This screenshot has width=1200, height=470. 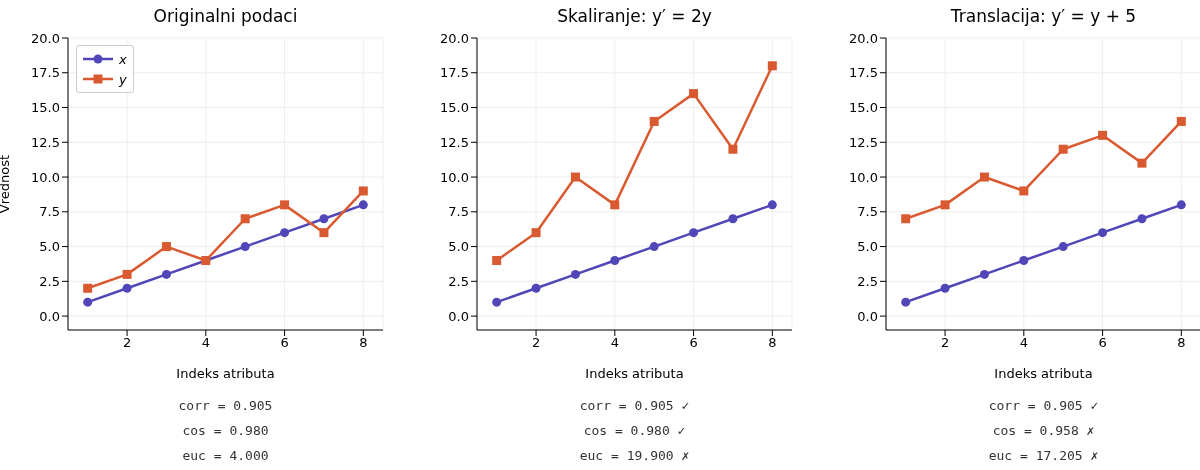 What do you see at coordinates (225, 456) in the screenshot?
I see `text: euc = 4.000` at bounding box center [225, 456].